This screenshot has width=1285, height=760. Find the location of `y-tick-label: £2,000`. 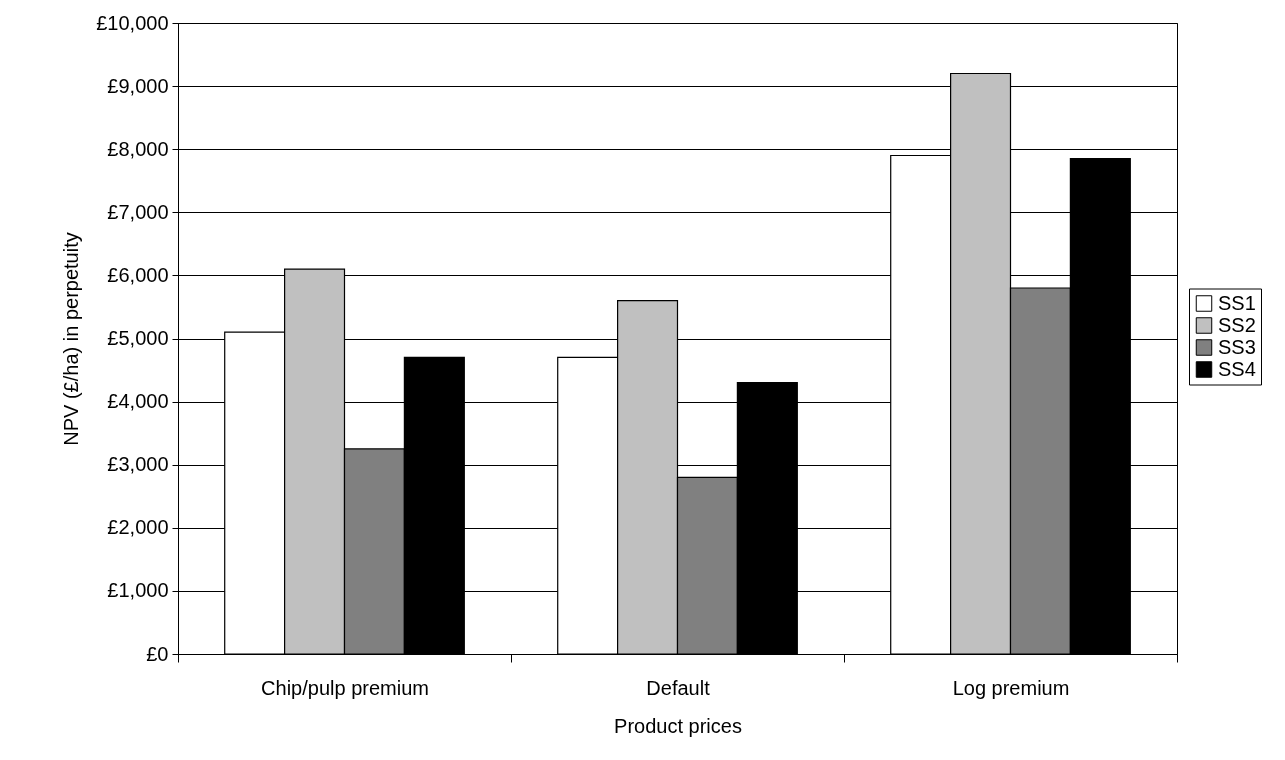

y-tick-label: £2,000 is located at coordinates (138, 527).